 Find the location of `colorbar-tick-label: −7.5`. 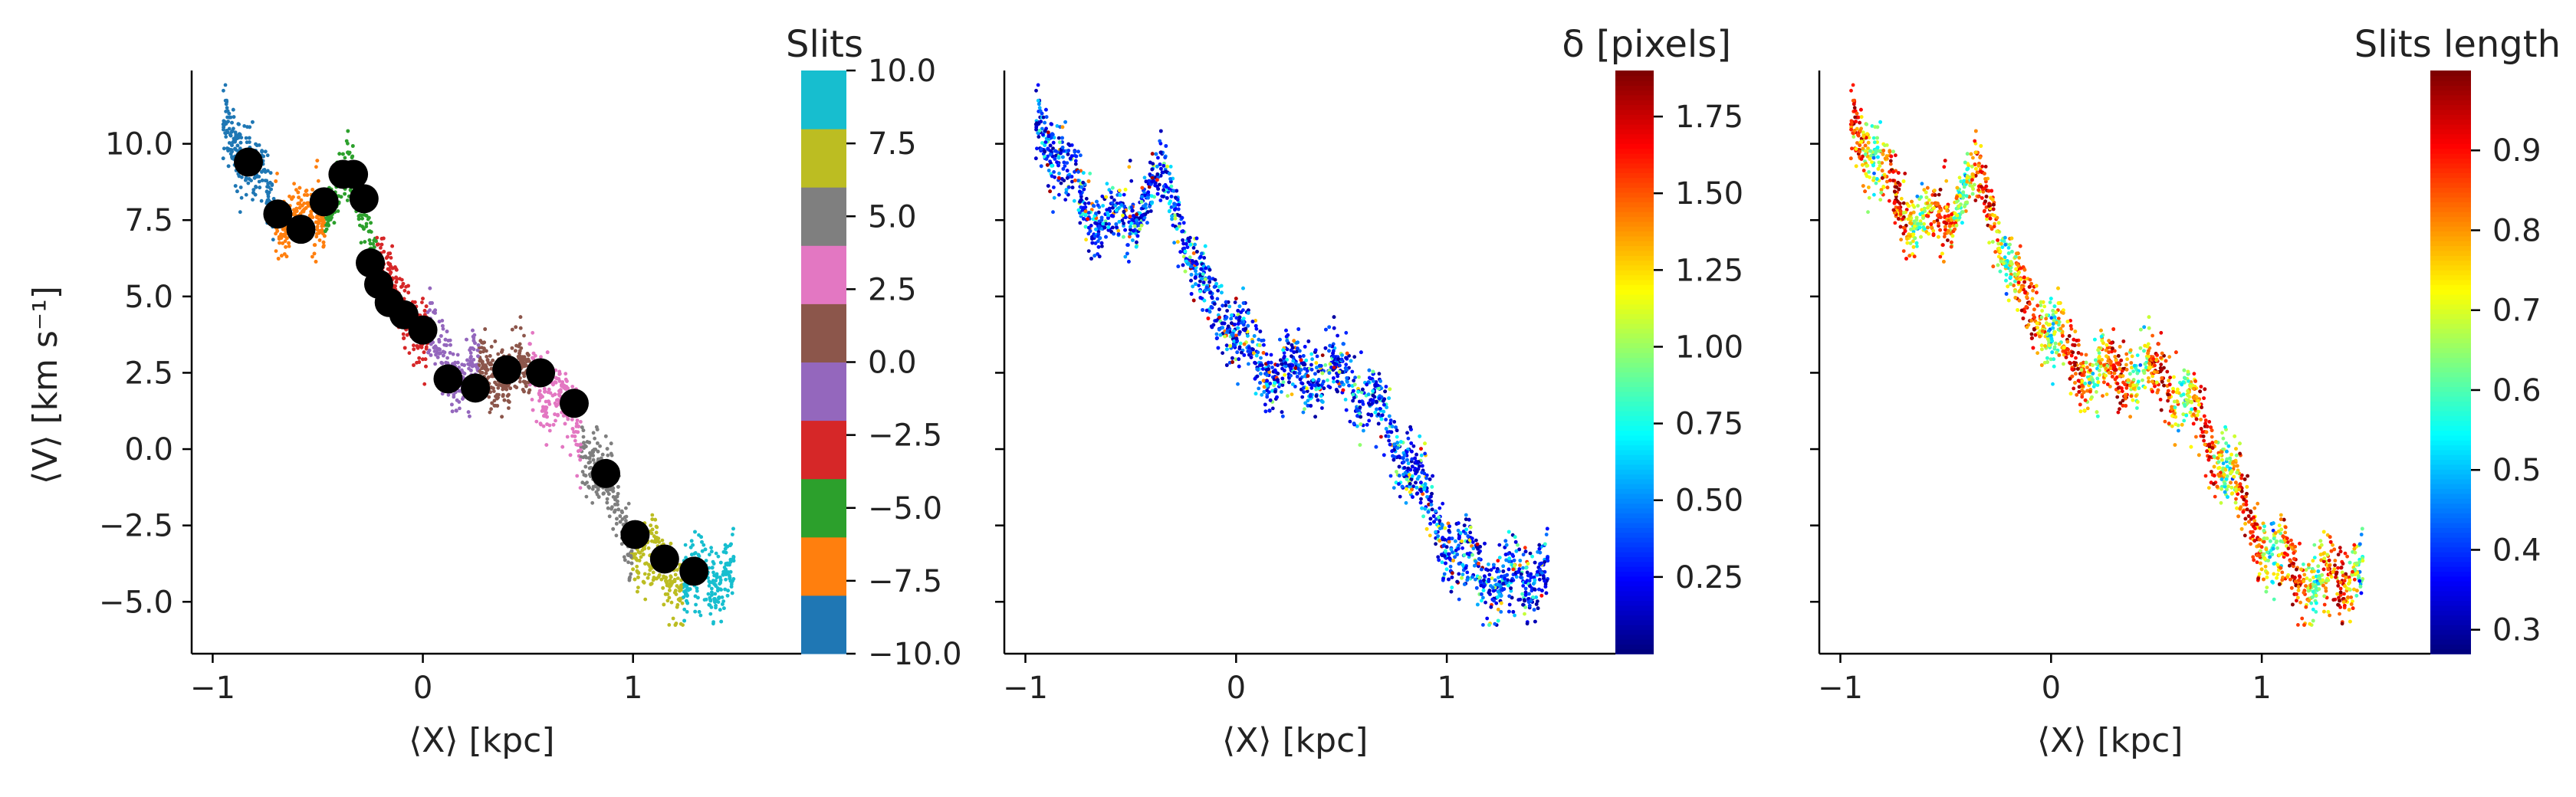

colorbar-tick-label: −7.5 is located at coordinates (905, 582).